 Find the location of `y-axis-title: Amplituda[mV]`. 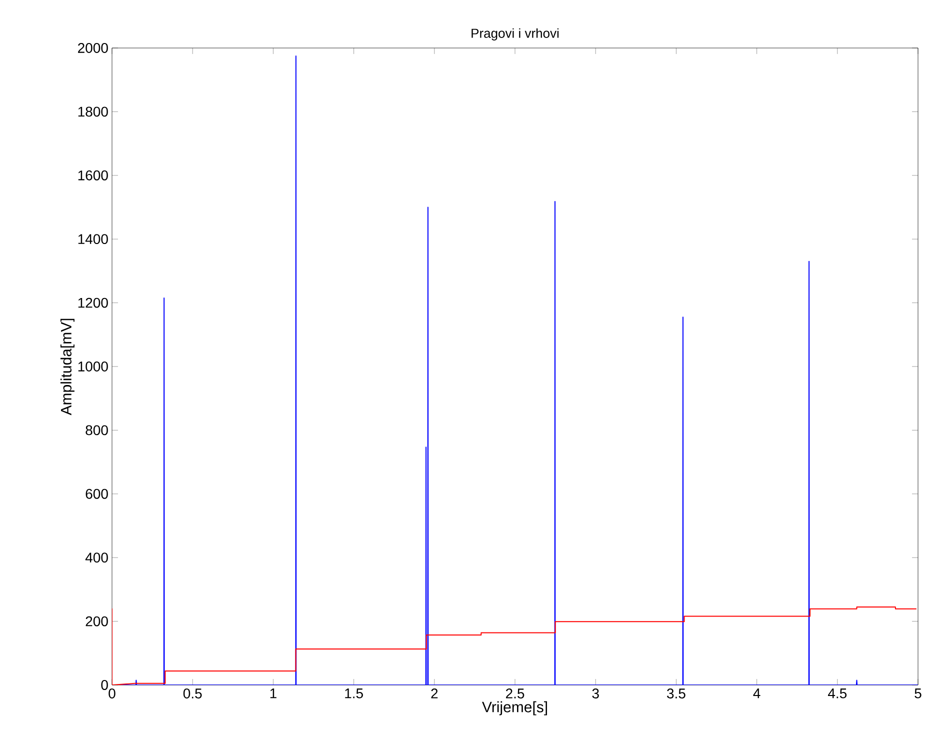

y-axis-title: Amplituda[mV] is located at coordinates (67, 367).